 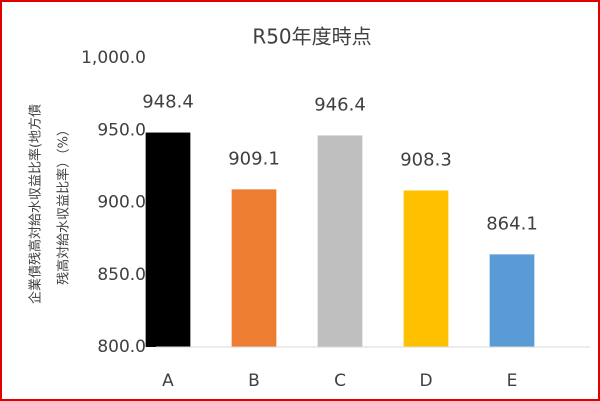 What do you see at coordinates (512, 223) in the screenshot?
I see `data-label: 864.1` at bounding box center [512, 223].